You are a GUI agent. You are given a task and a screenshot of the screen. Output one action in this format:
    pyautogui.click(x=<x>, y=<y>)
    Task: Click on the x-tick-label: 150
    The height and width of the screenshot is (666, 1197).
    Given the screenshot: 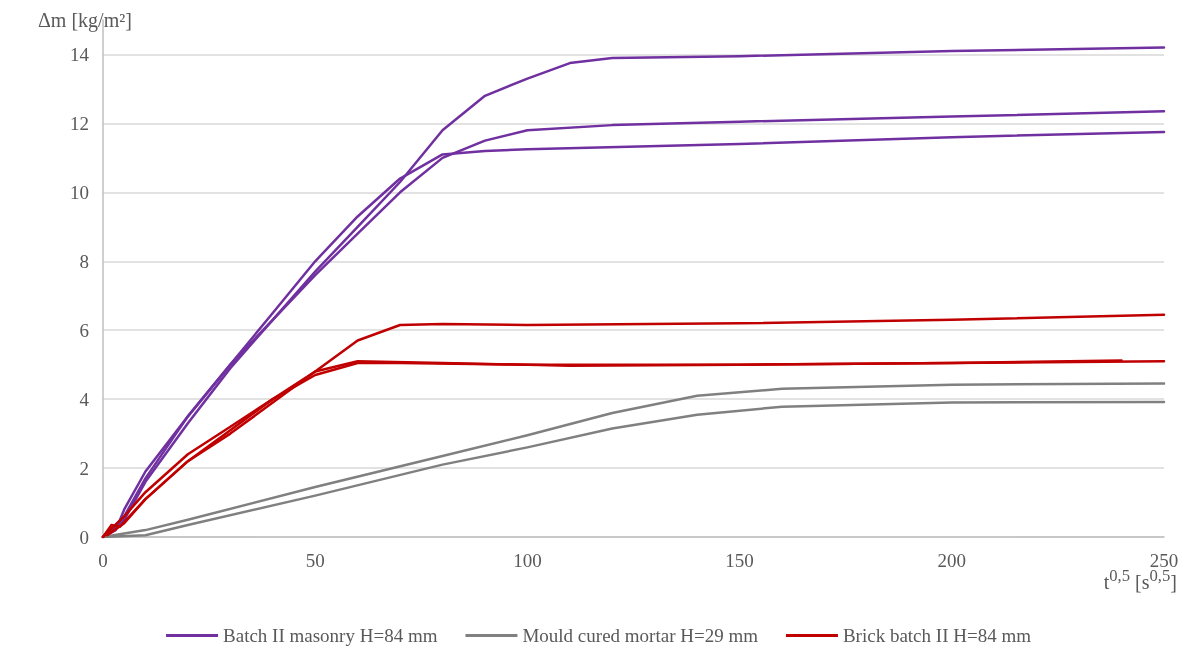 What is the action you would take?
    pyautogui.click(x=739, y=560)
    